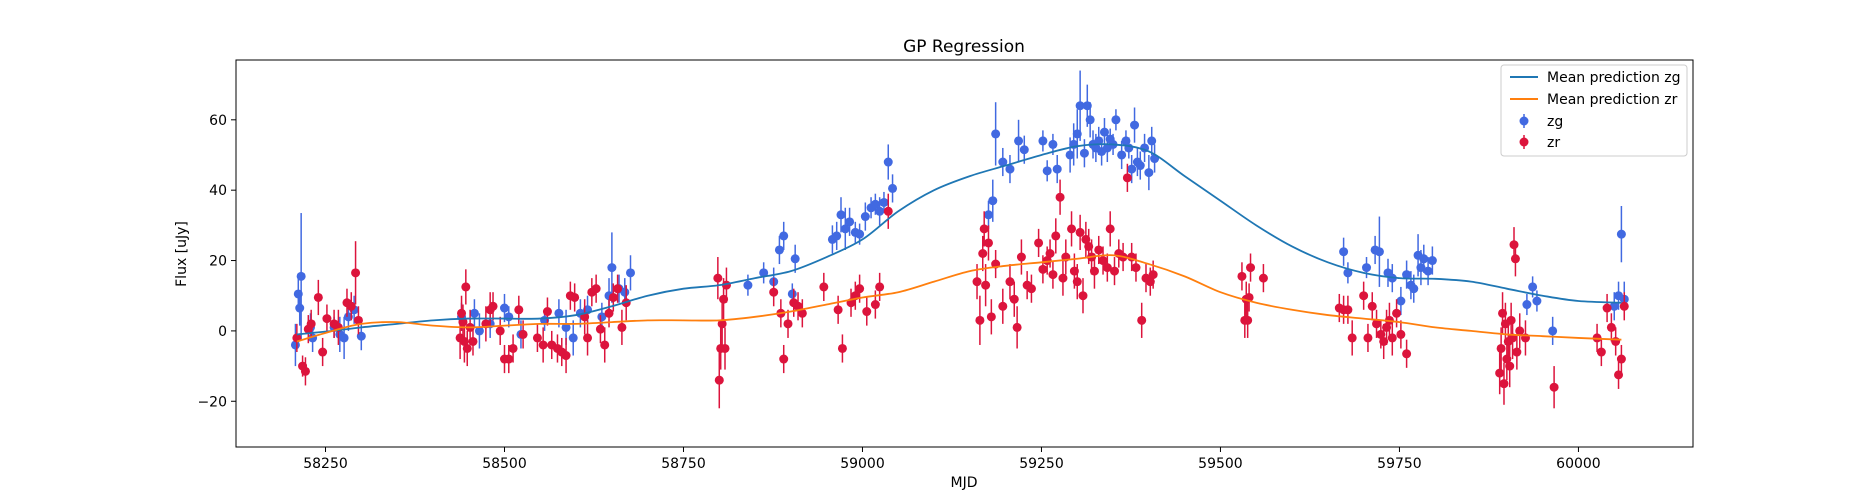  Describe the element at coordinates (964, 483) in the screenshot. I see `x-axis-label: MJD` at that location.